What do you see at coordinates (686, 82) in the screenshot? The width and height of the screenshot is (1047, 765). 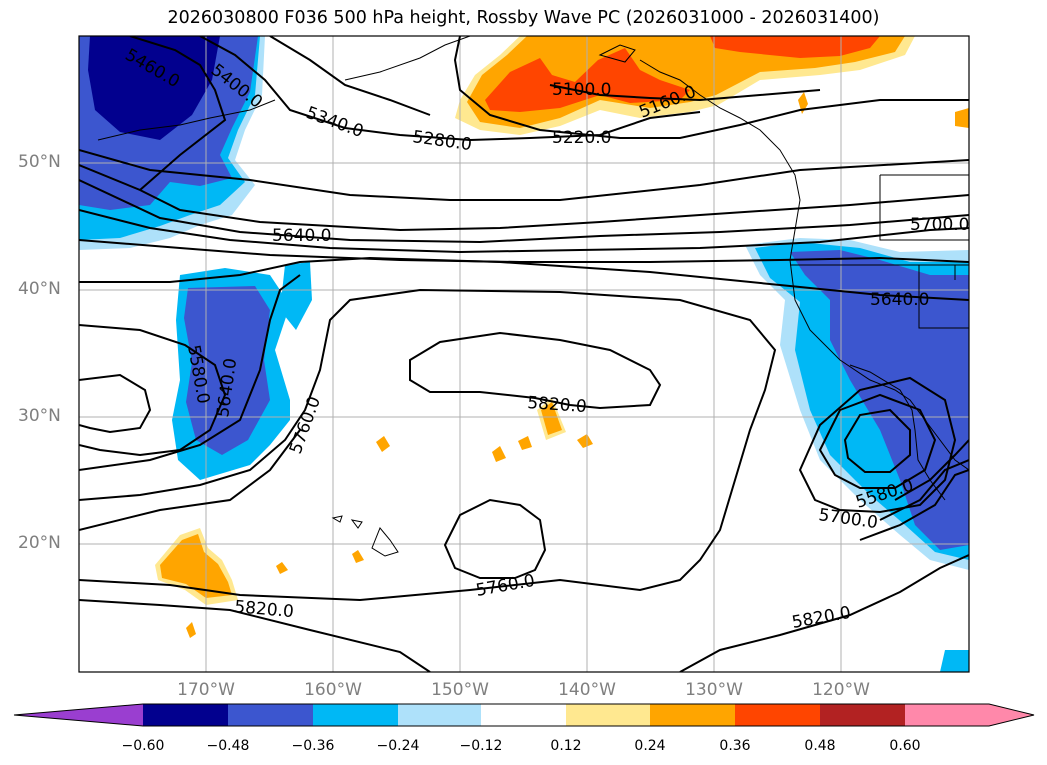 I see `shading-north-orange` at bounding box center [686, 82].